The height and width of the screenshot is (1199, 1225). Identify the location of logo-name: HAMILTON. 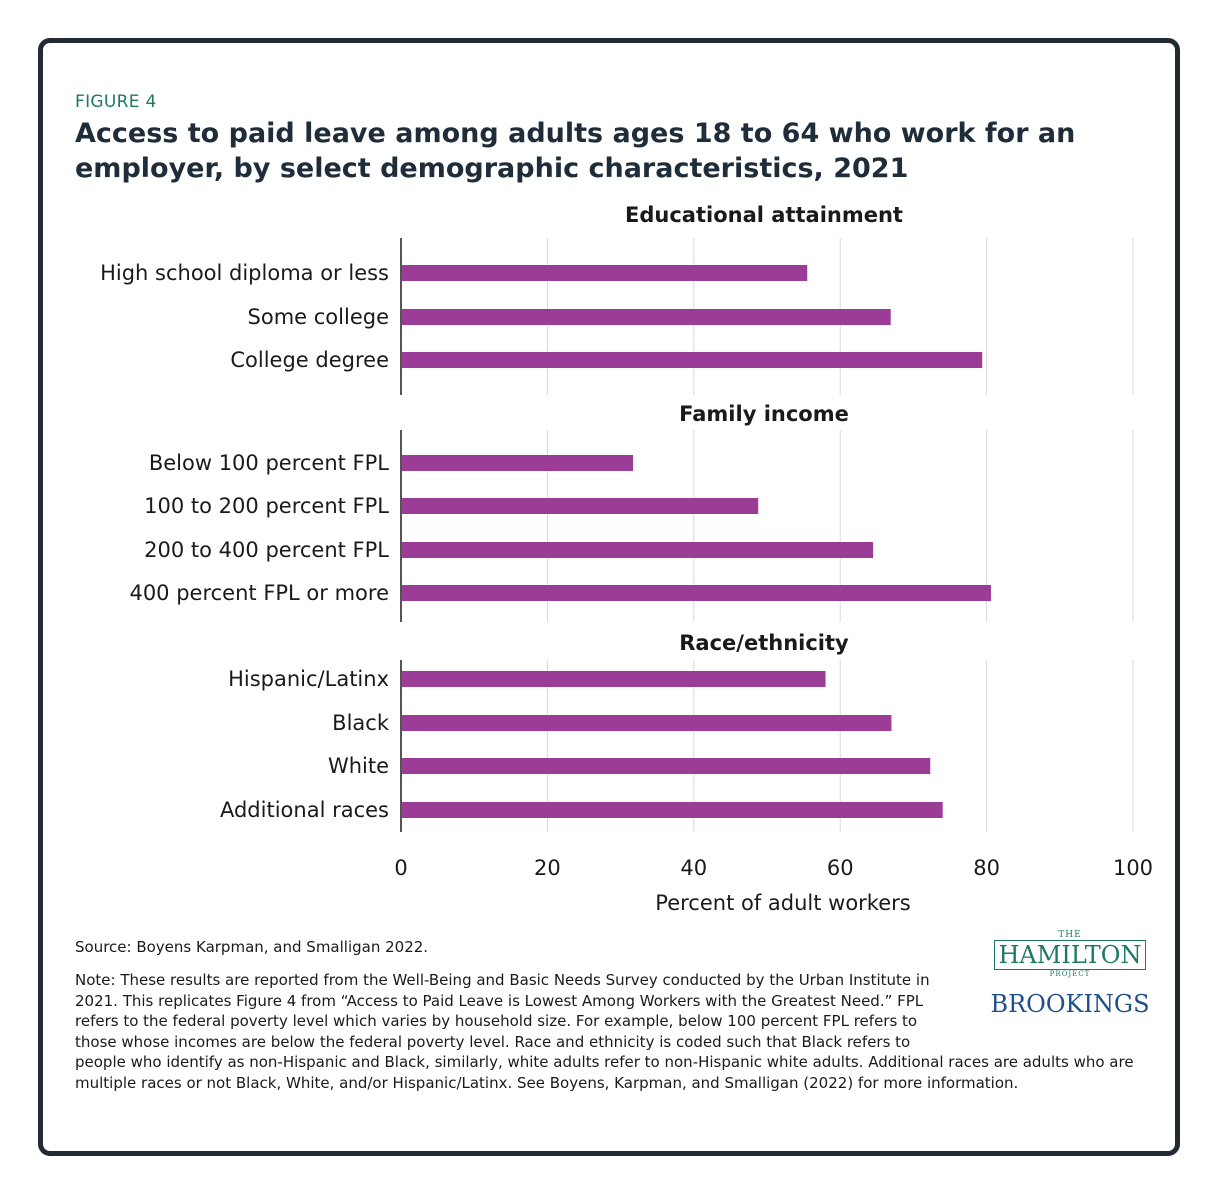
(1070, 955).